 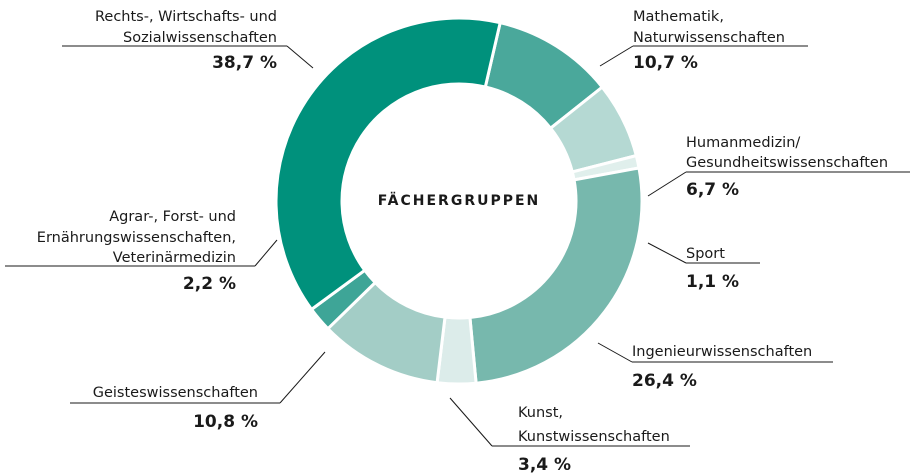 What do you see at coordinates (174, 258) in the screenshot?
I see `segment-label: Veterinärmedizin` at bounding box center [174, 258].